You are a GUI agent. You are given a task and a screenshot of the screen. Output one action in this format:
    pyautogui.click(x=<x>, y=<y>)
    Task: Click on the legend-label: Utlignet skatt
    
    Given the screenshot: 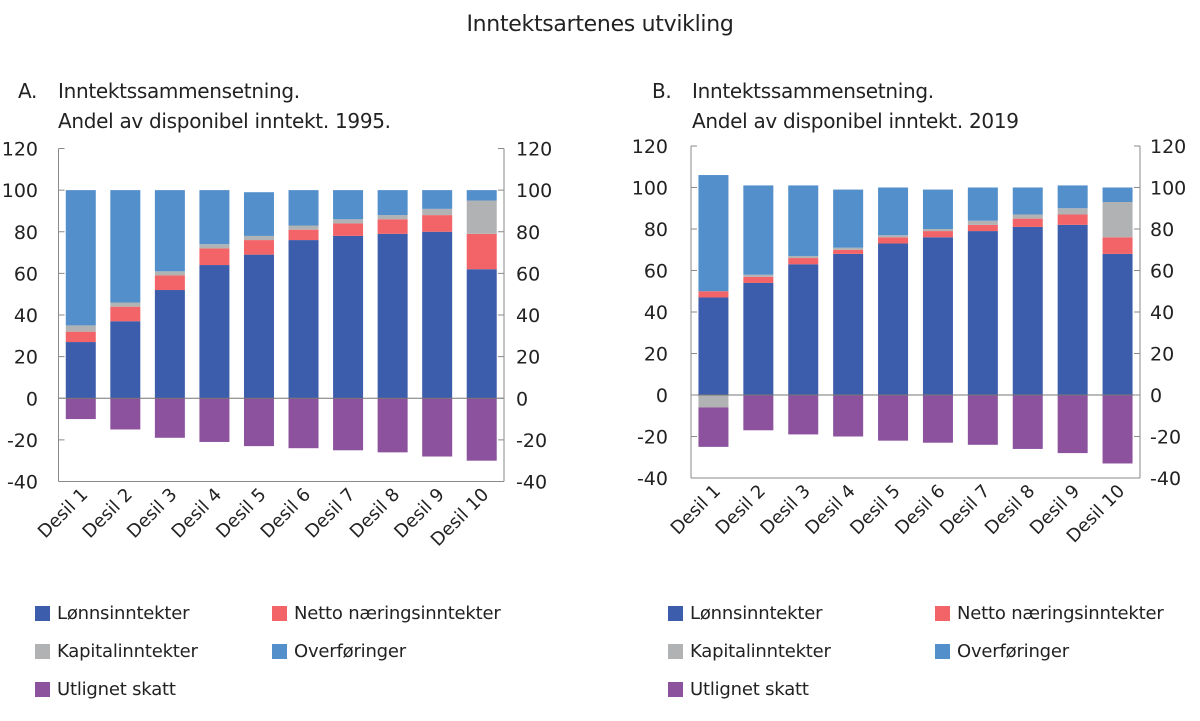 What is the action you would take?
    pyautogui.click(x=749, y=689)
    